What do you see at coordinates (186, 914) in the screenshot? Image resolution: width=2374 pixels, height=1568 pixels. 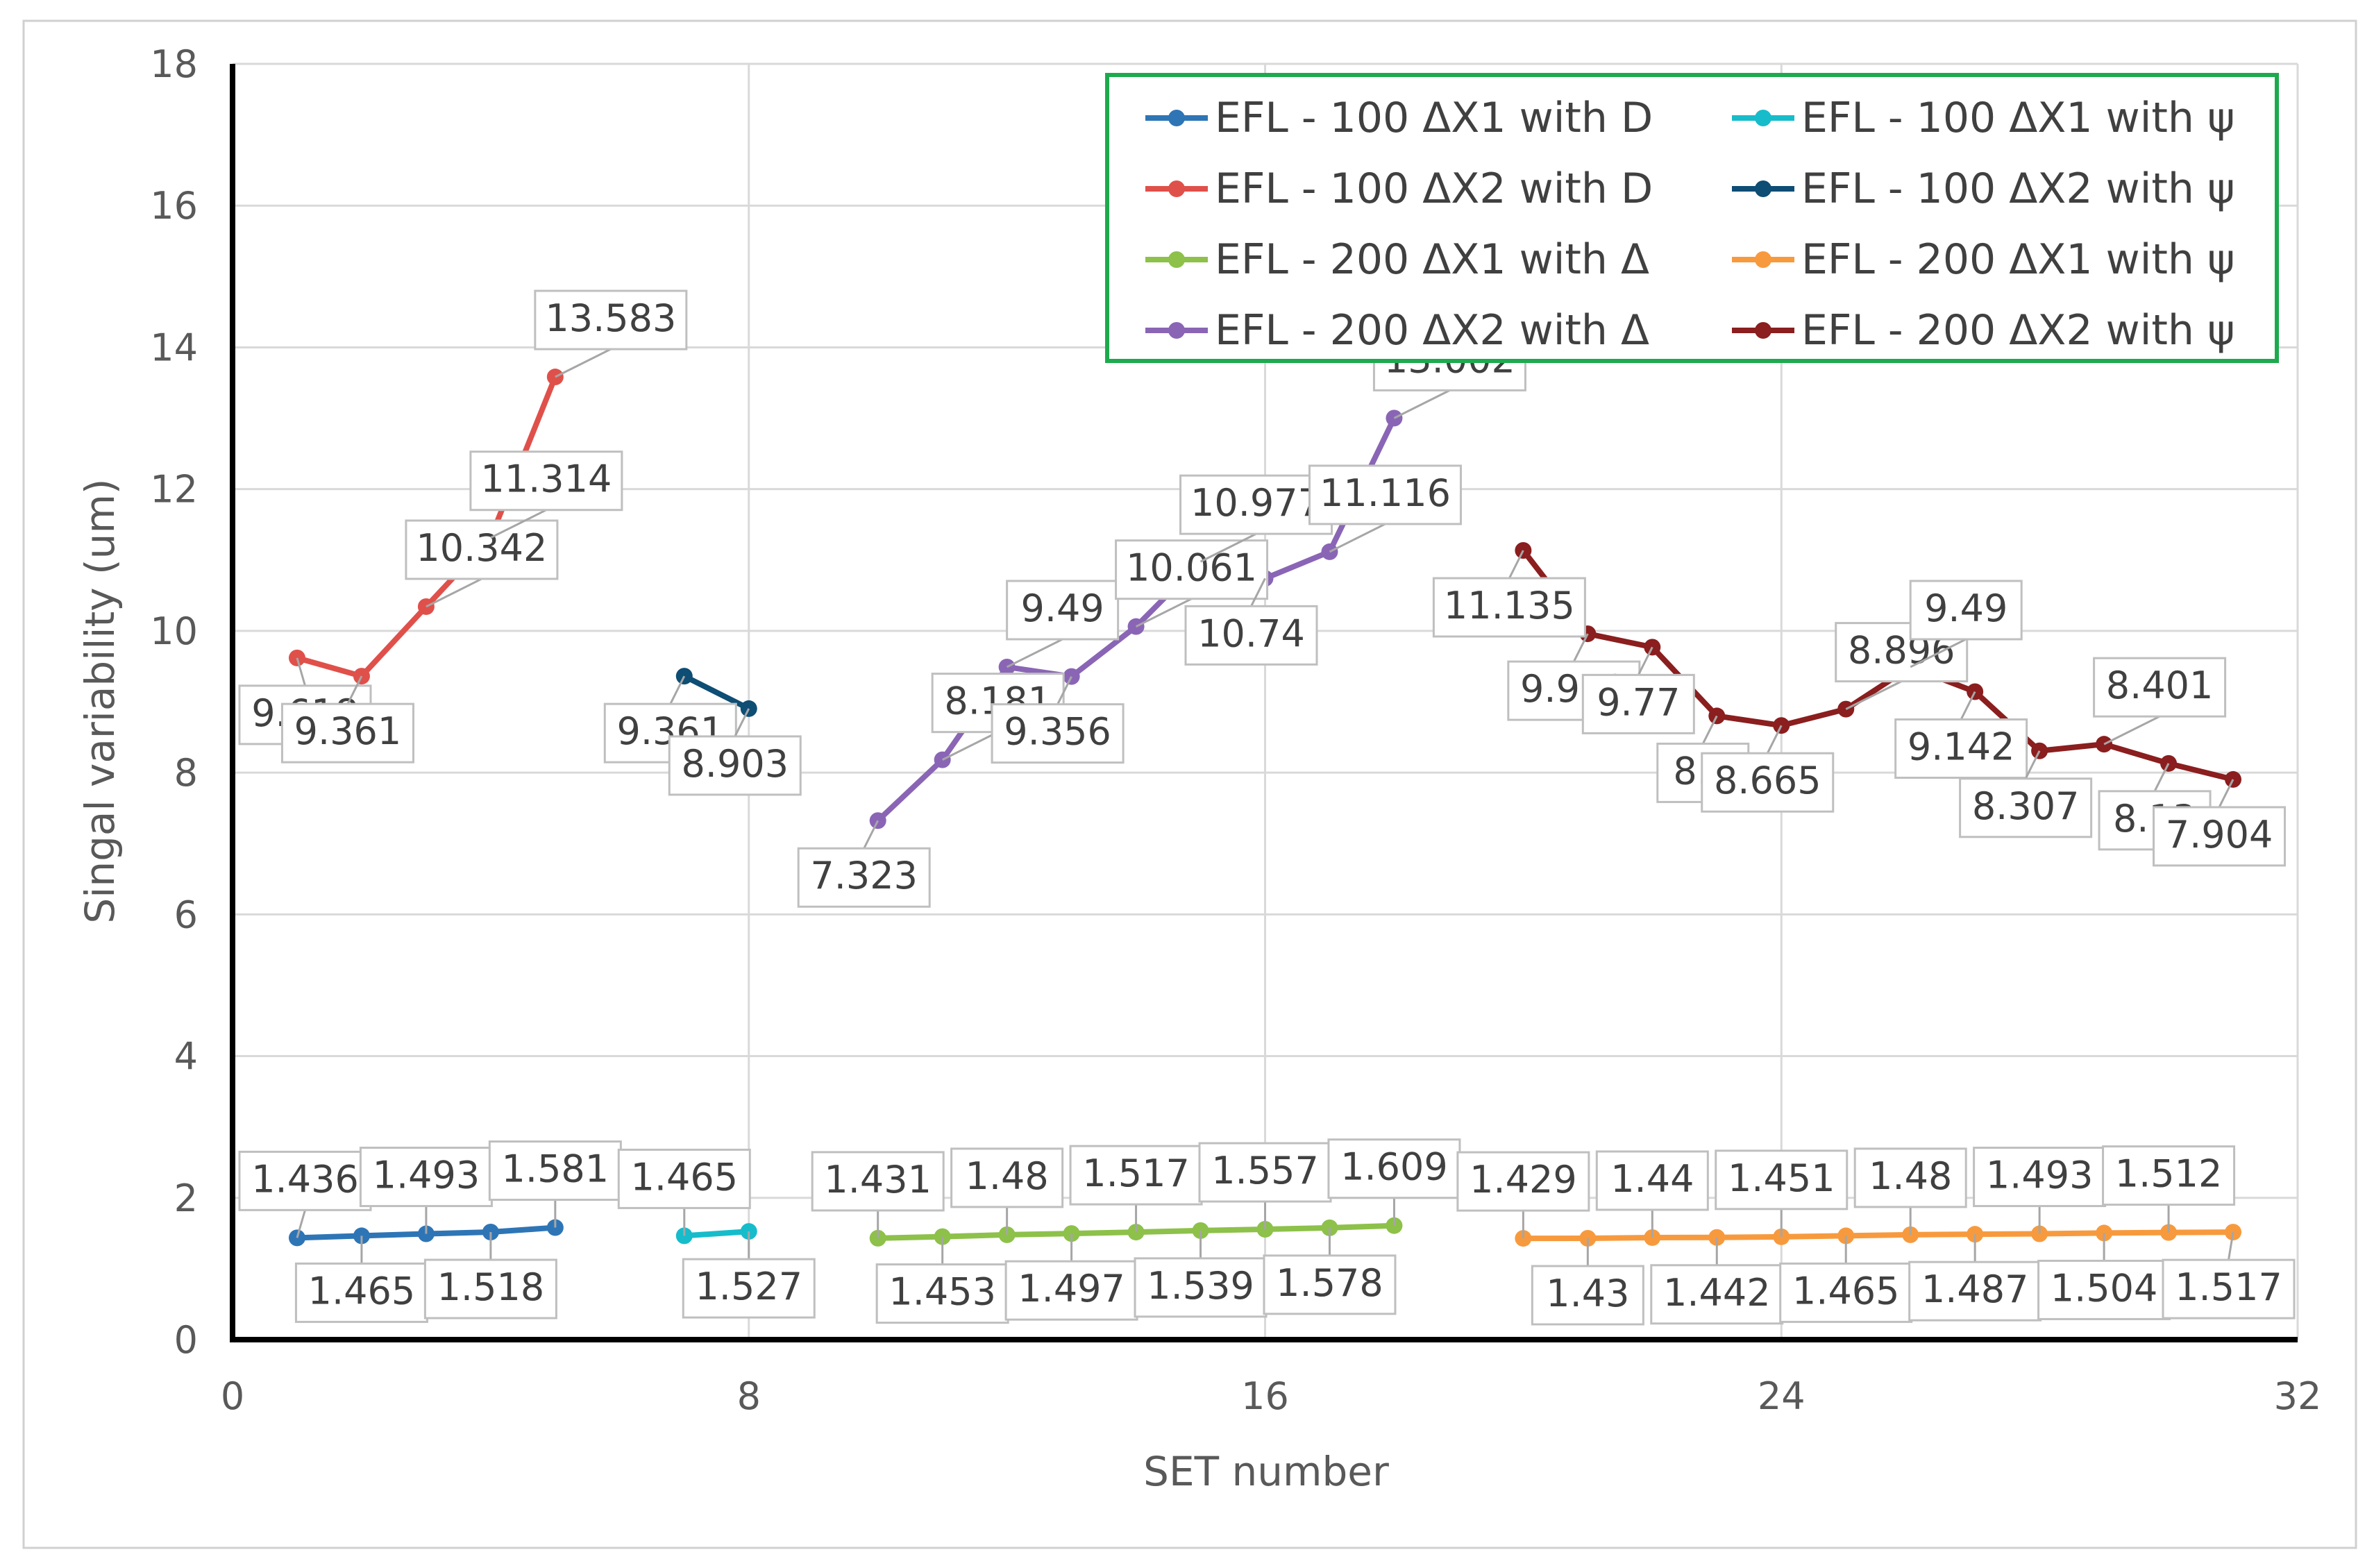 I see `y-tick-label: 6` at bounding box center [186, 914].